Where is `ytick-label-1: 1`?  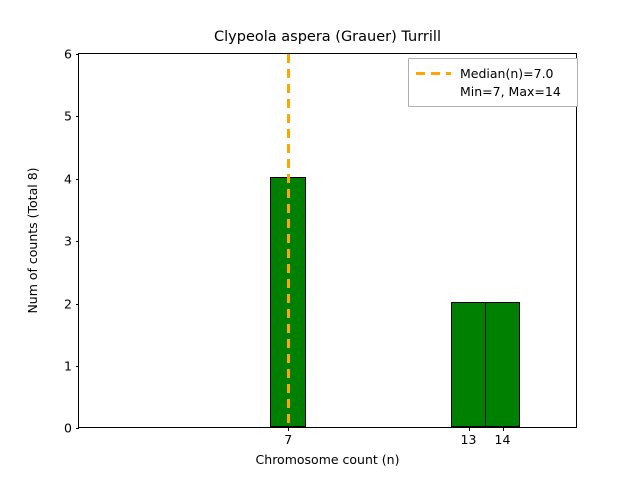
ytick-label-1: 1 is located at coordinates (68, 366).